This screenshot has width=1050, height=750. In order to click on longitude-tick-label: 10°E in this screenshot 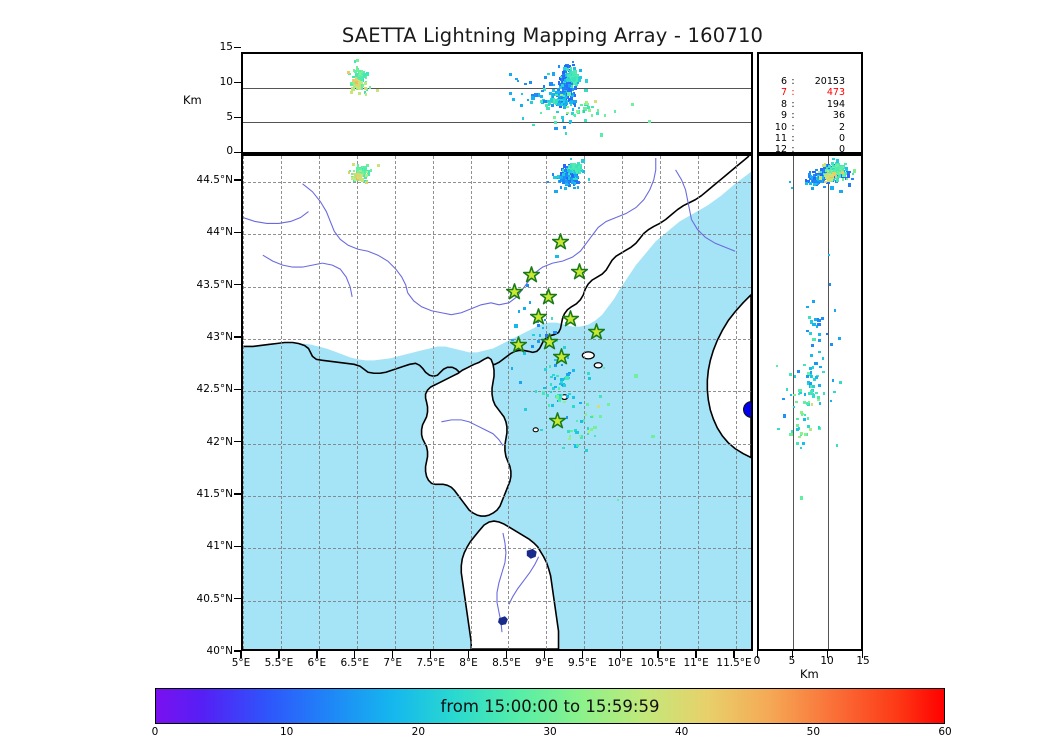, I will do `click(620, 663)`.